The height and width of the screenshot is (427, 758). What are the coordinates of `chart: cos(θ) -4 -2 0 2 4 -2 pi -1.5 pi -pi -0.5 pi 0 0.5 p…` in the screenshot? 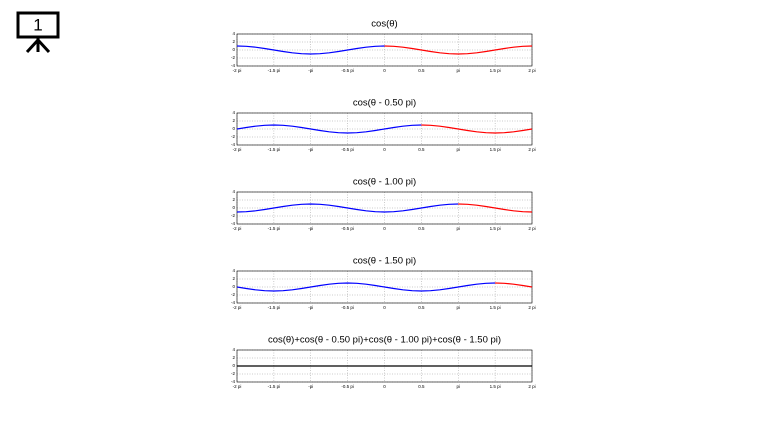 It's located at (383, 46).